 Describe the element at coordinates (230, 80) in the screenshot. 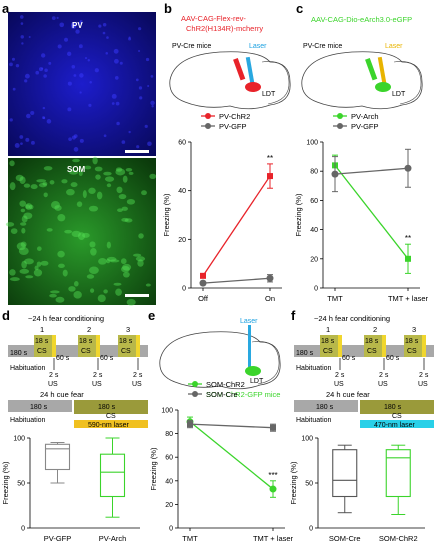

I see `brain-outline-b` at that location.